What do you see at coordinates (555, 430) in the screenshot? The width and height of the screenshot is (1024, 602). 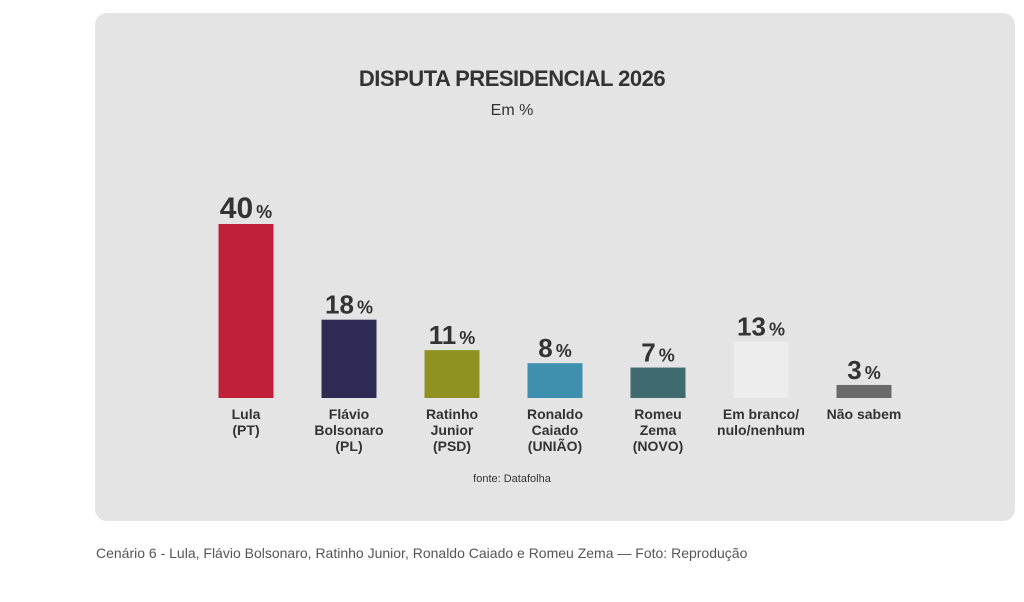 I see `category-label-4: Ronaldo Caiado (UNIÃO)` at bounding box center [555, 430].